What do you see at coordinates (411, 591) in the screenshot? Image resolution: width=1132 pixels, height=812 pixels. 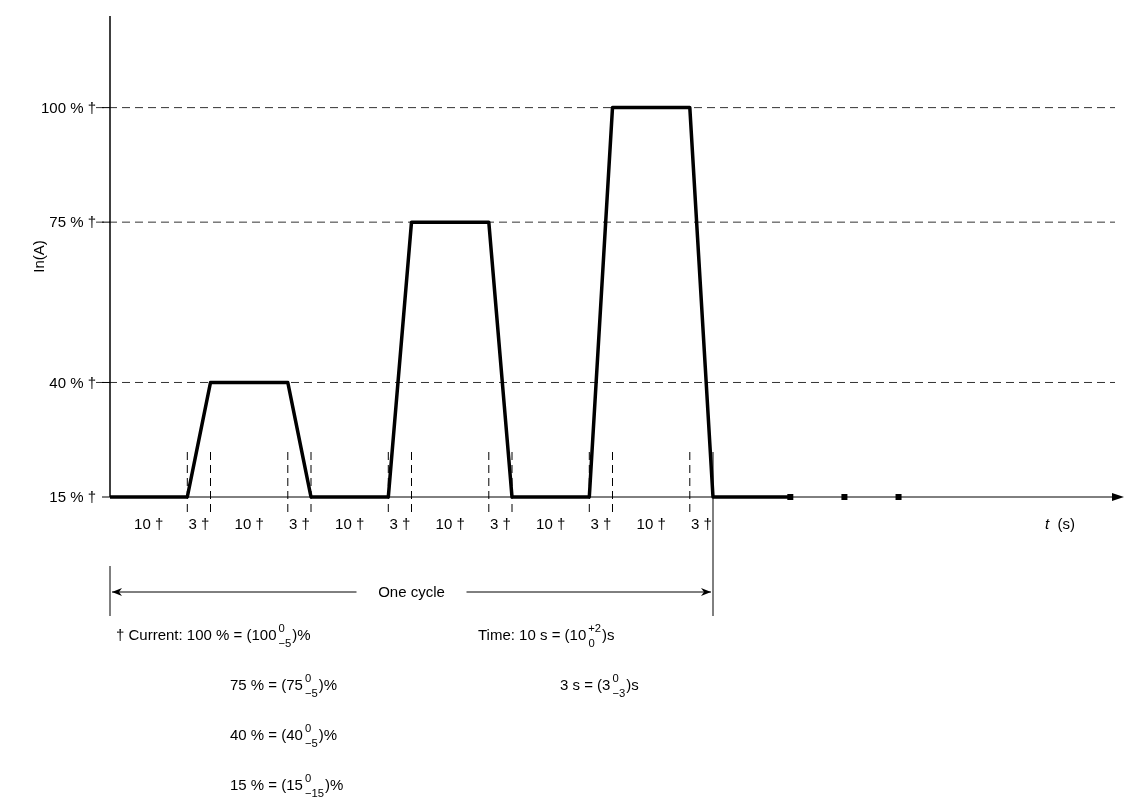 I see `text: One cycle` at bounding box center [411, 591].